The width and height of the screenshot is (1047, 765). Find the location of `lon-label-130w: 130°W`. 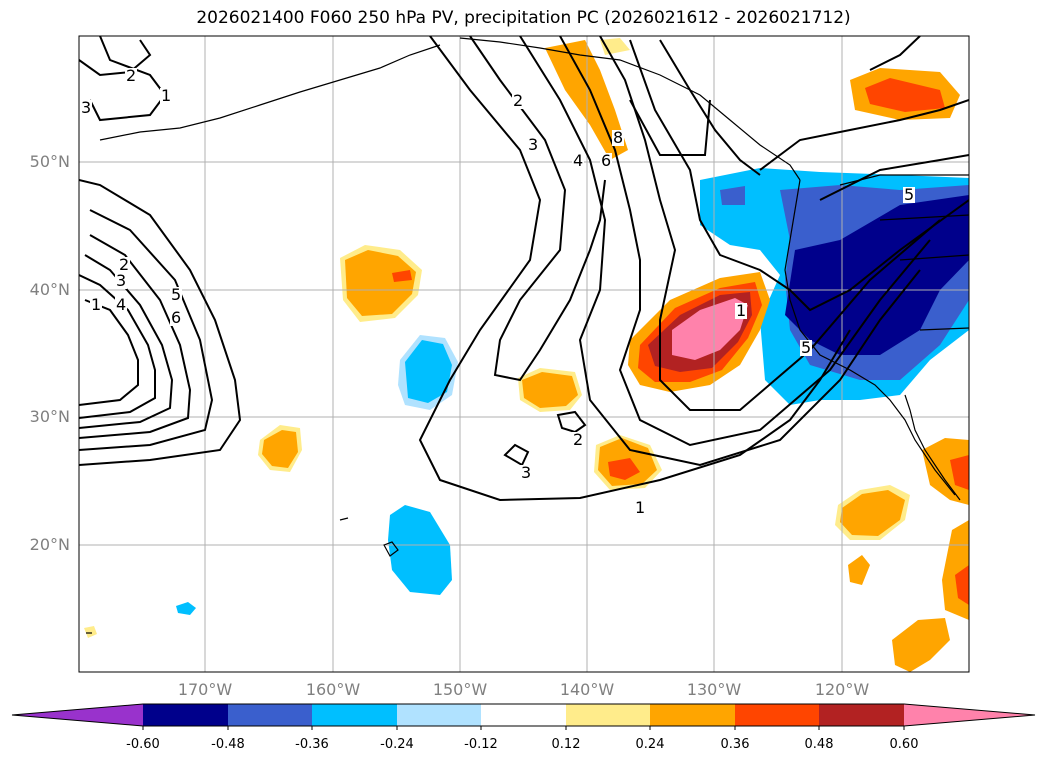

lon-label-130w: 130°W is located at coordinates (714, 689).